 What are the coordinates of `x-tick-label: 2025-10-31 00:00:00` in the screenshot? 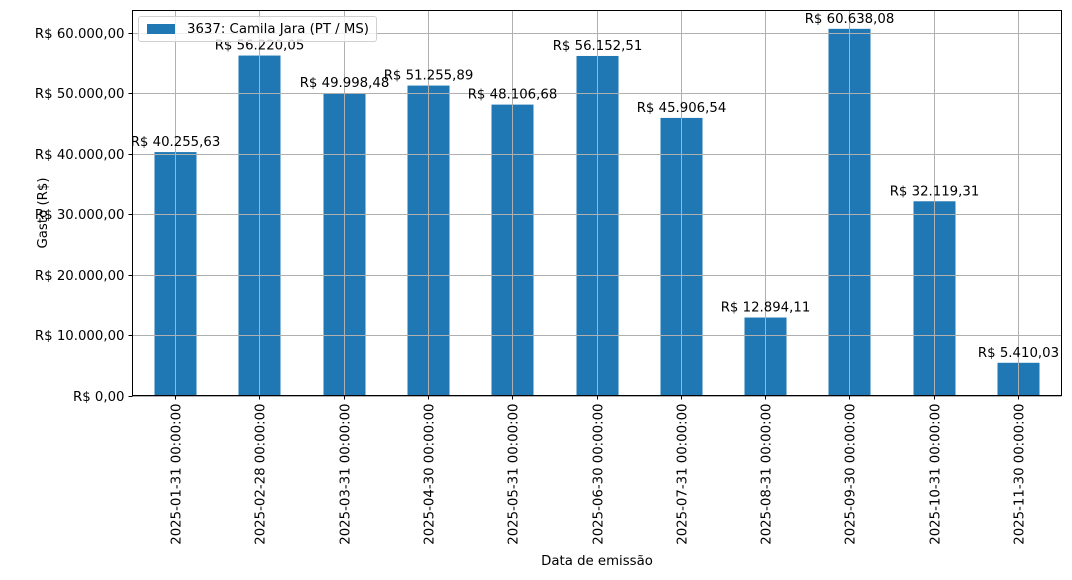 It's located at (936, 474).